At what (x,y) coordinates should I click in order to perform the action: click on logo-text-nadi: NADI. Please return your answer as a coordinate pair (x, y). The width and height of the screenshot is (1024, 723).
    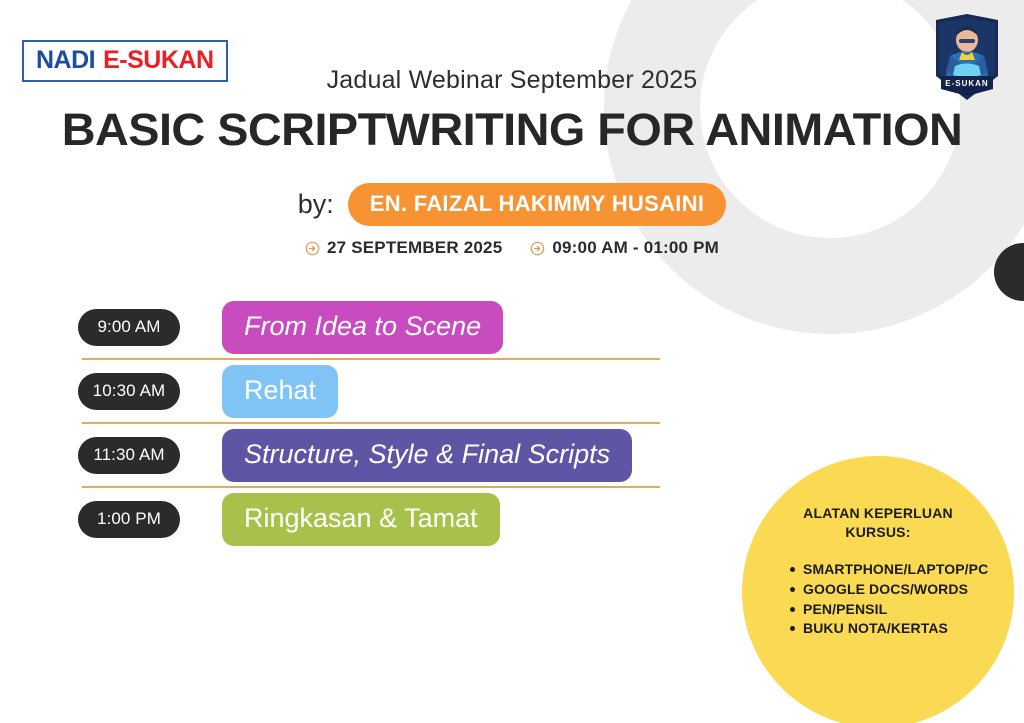
    Looking at the image, I should click on (66, 60).